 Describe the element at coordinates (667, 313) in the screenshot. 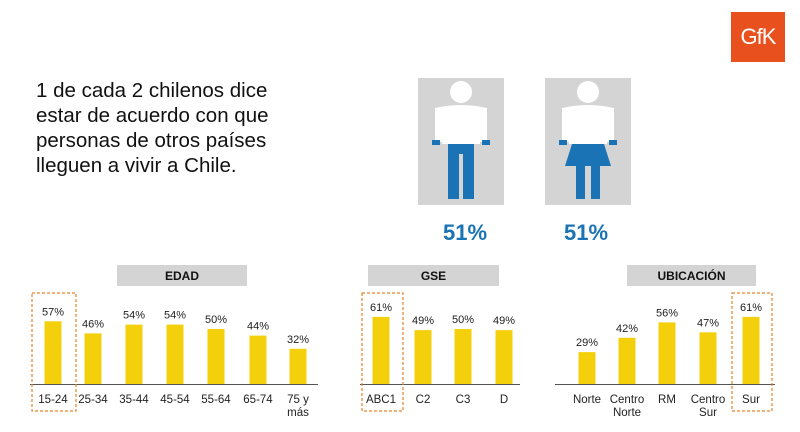

I see `bar-value-label: 56%` at that location.